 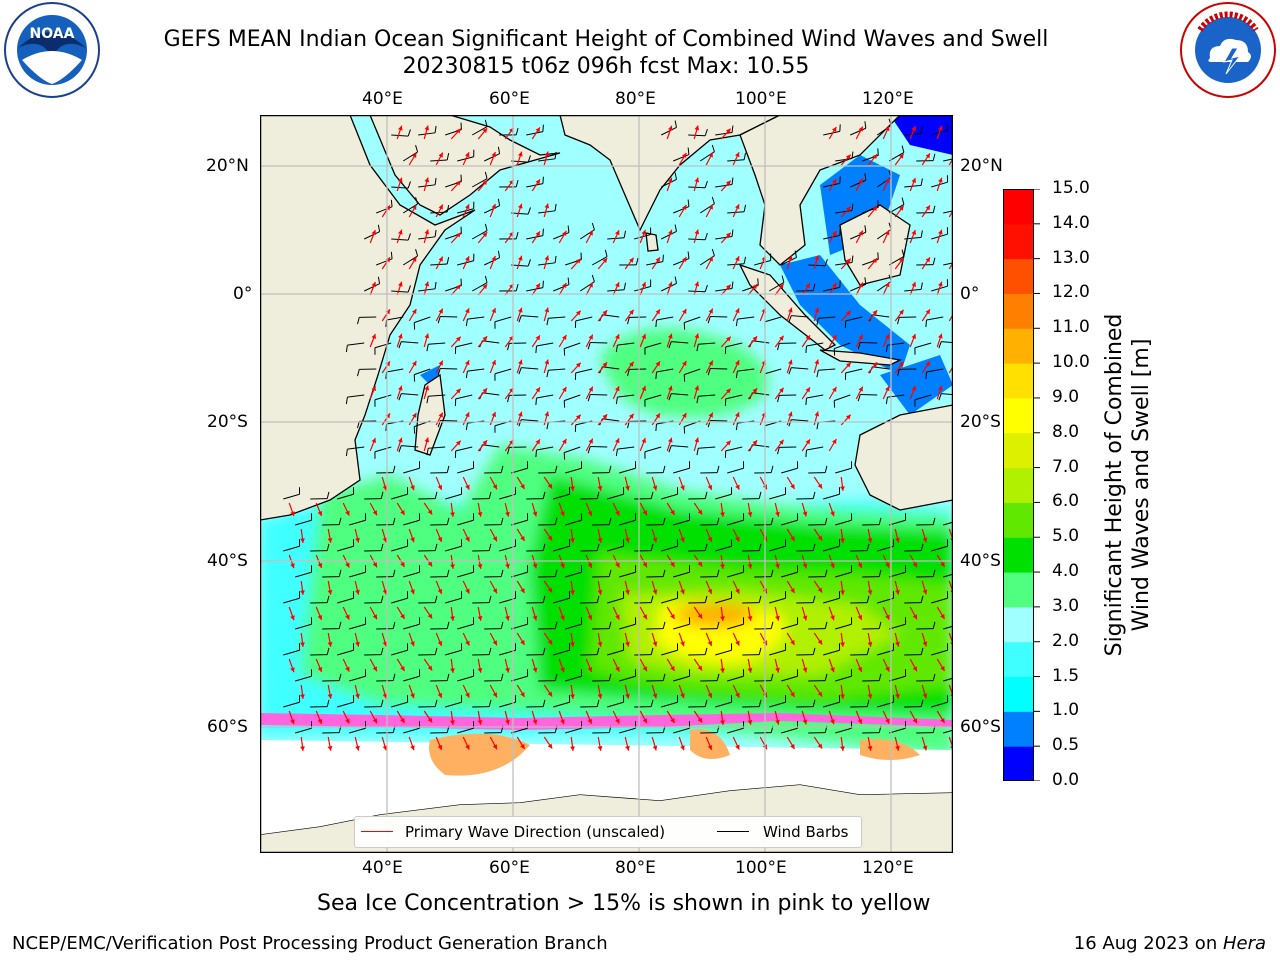 I want to click on colorbar-bin, so click(x=1018, y=450).